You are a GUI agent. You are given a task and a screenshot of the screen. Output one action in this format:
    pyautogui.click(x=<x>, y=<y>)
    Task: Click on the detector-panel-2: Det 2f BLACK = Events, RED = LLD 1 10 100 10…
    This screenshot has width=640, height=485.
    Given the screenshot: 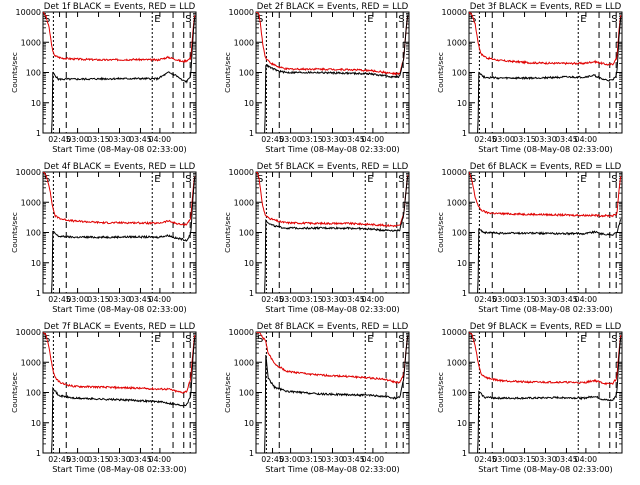 What is the action you would take?
    pyautogui.click(x=316, y=78)
    